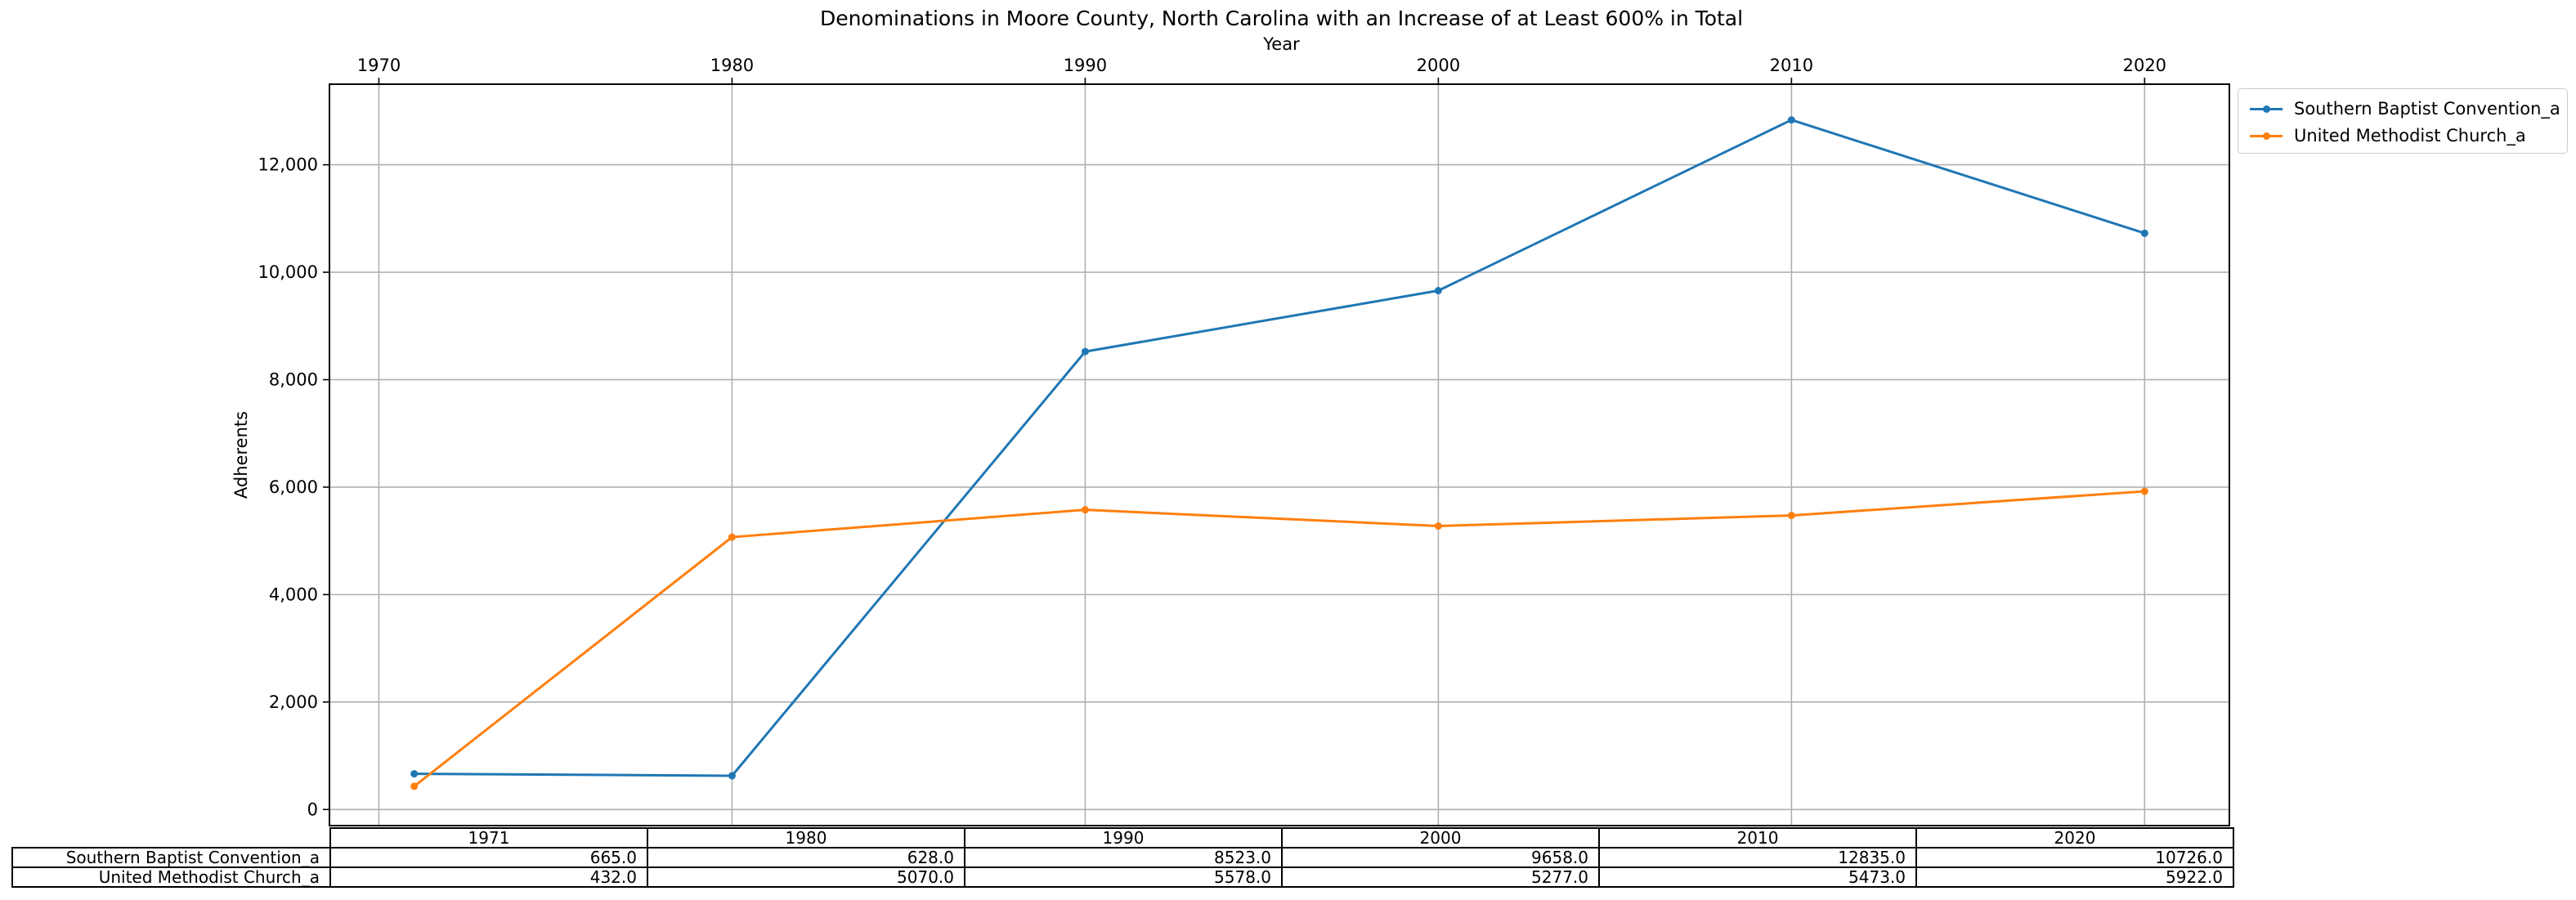 The height and width of the screenshot is (900, 2576). Describe the element at coordinates (171, 877) in the screenshot. I see `table-row-label: United Methodist Church_a` at that location.